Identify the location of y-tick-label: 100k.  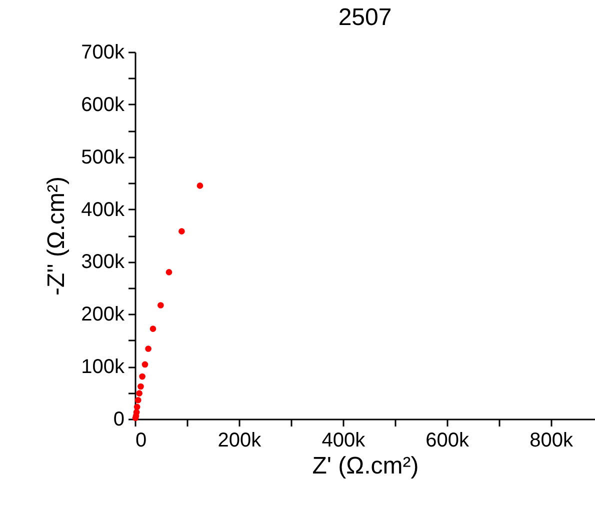
(103, 367).